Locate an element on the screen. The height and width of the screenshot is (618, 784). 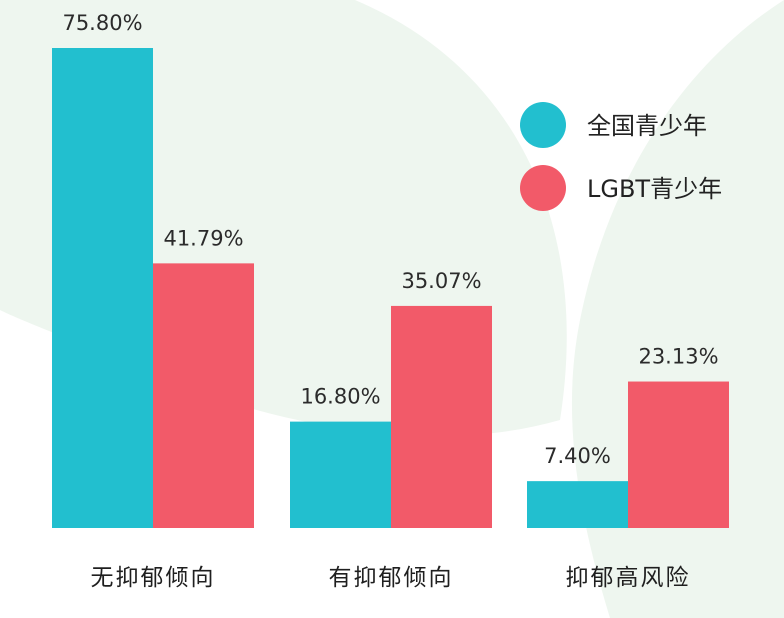
value-label-lgbt-1: 41.79% is located at coordinates (203, 238).